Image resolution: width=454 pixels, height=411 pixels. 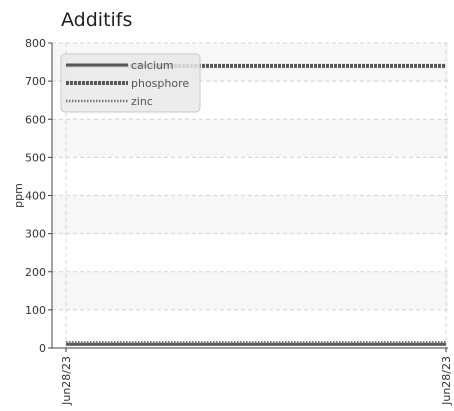 What do you see at coordinates (35, 196) in the screenshot?
I see `y-tick-label: 400` at bounding box center [35, 196].